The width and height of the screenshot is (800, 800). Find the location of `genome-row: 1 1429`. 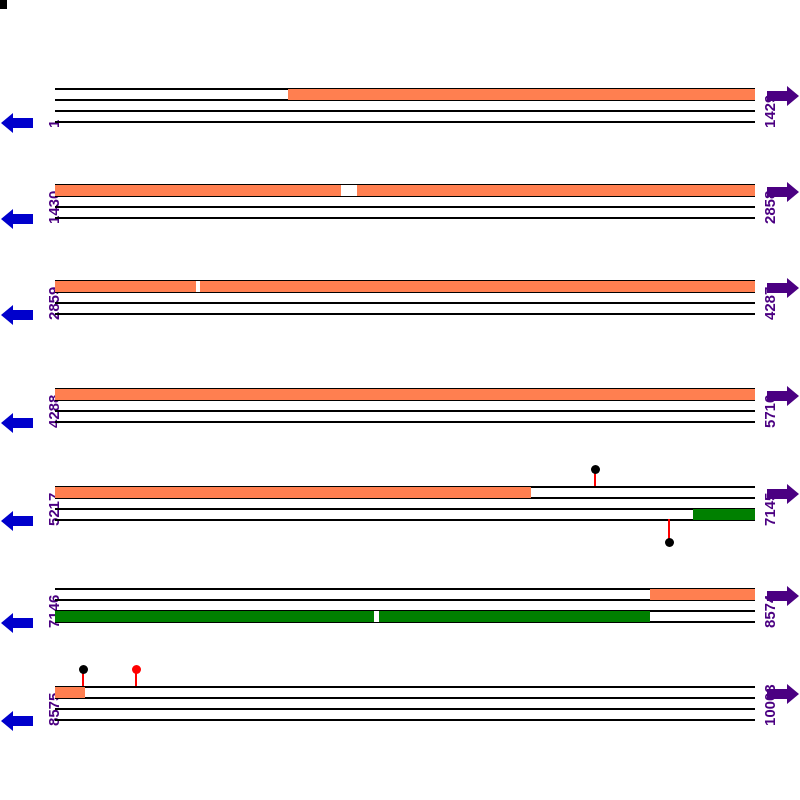

genome-row: 1 1429 is located at coordinates (400, 128).